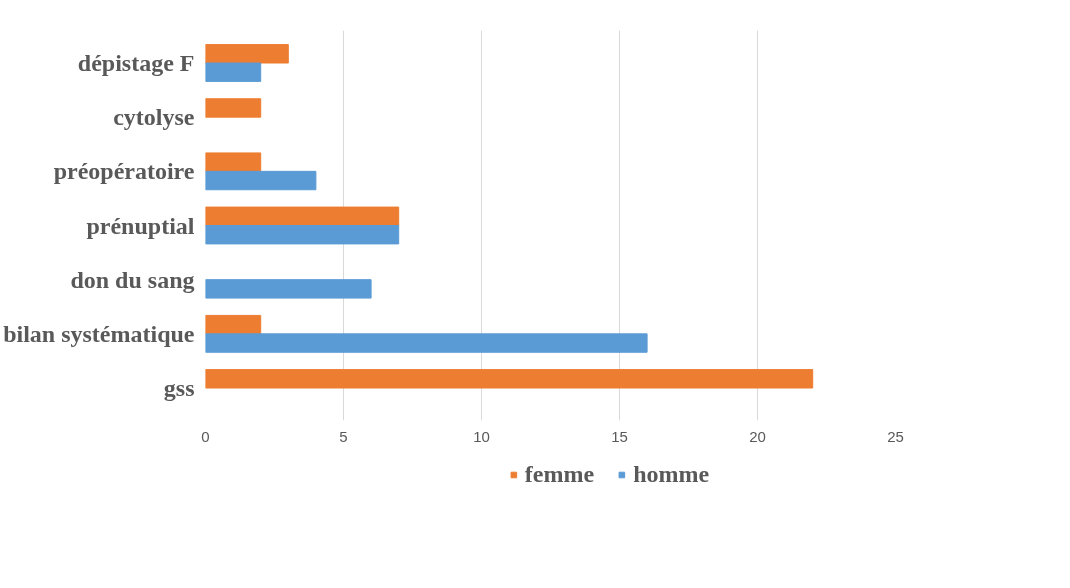  What do you see at coordinates (671, 474) in the screenshot?
I see `legend-label: homme` at bounding box center [671, 474].